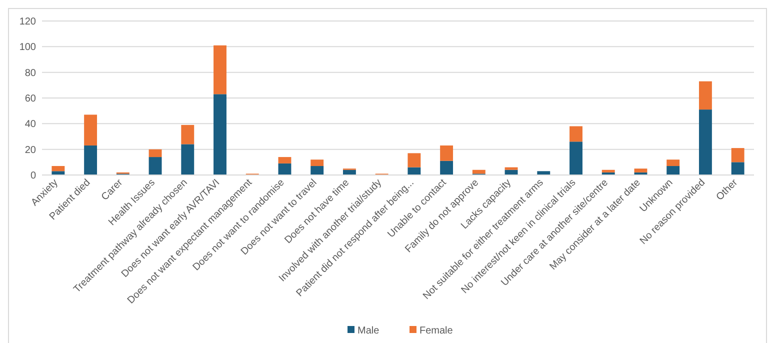 The image size is (773, 343). What do you see at coordinates (369, 331) in the screenshot?
I see `legend-label: Male` at bounding box center [369, 331].